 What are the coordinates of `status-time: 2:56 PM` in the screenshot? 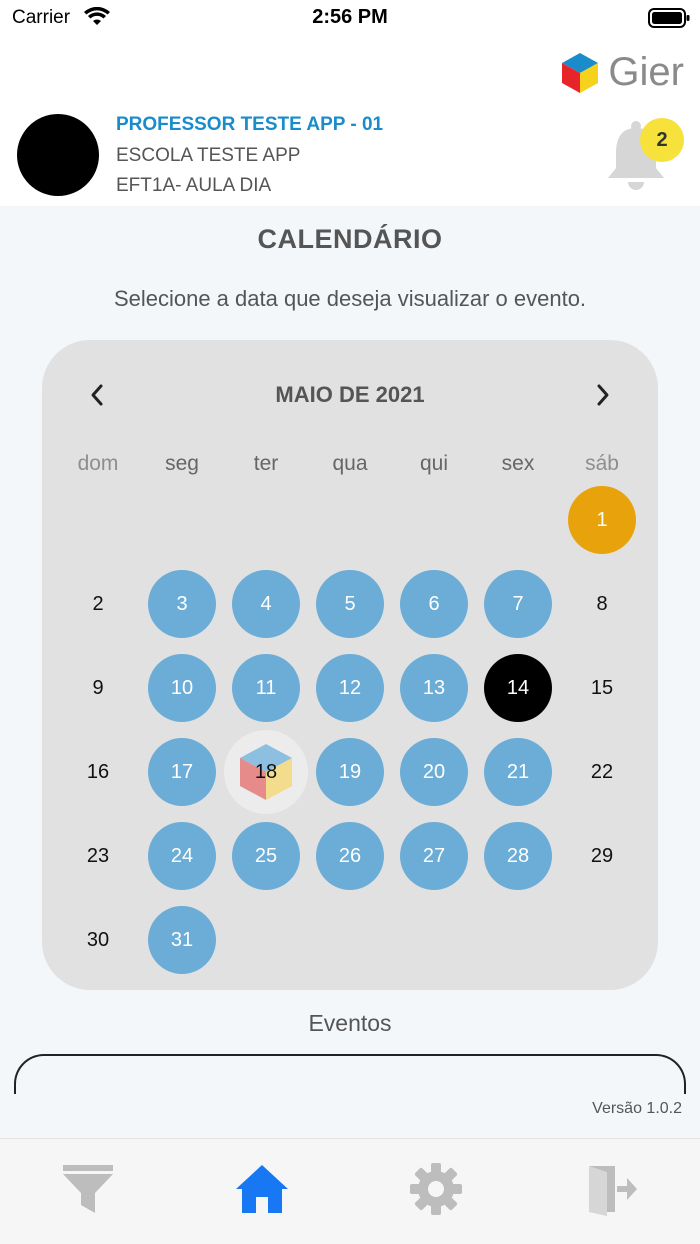 It's located at (350, 17).